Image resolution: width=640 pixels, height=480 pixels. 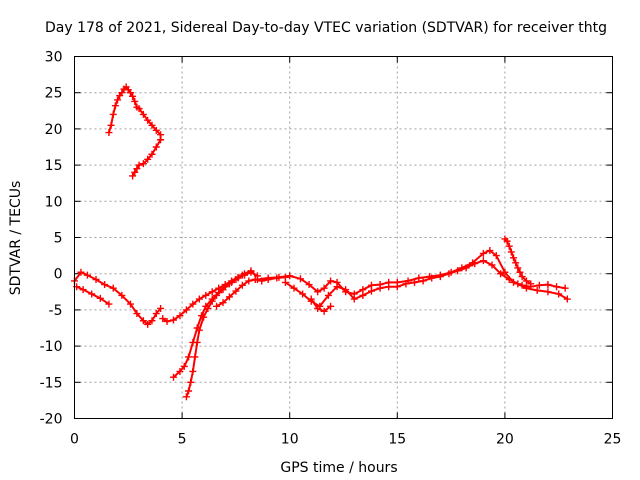 I want to click on y-tick-label: -15, so click(x=51, y=383).